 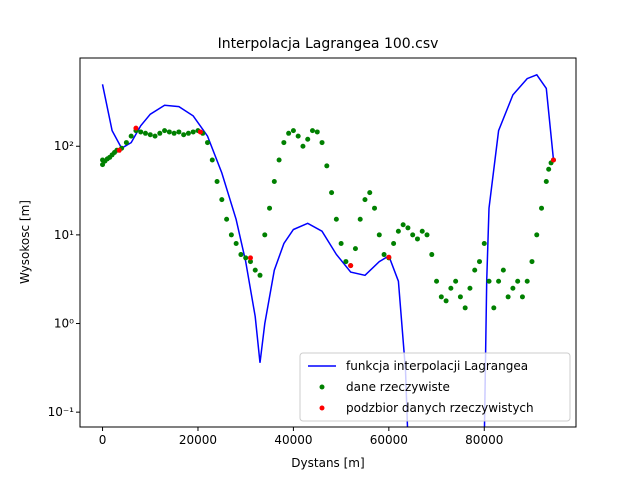 I want to click on legend-label: podzbior danych rzeczywistych, so click(x=440, y=408).